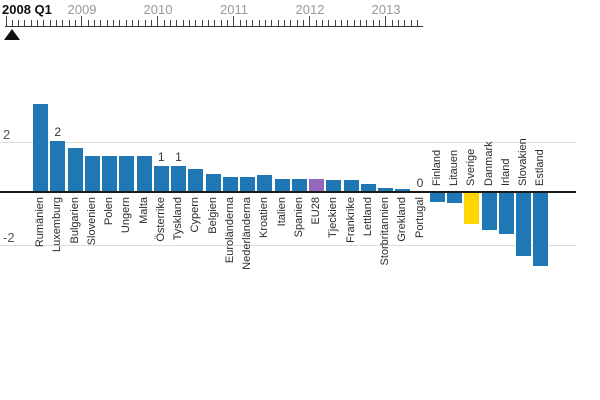 This screenshot has height=400, width=600. I want to click on gridline-y--2, so click(288, 245).